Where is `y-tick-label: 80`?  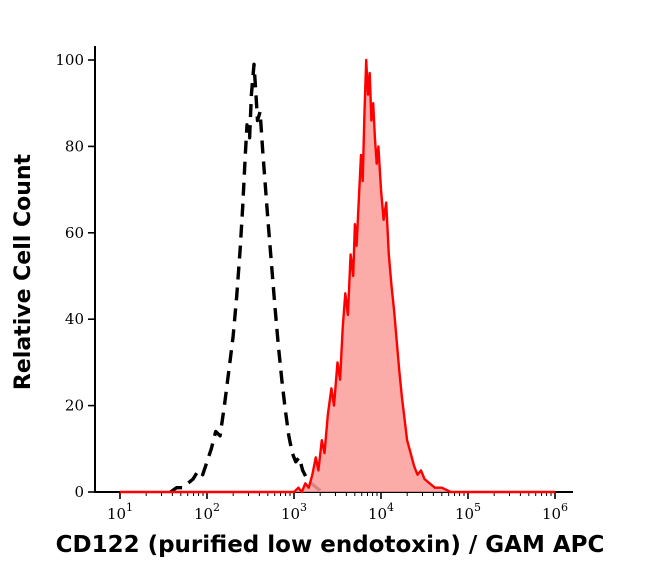 y-tick-label: 80 is located at coordinates (74, 146).